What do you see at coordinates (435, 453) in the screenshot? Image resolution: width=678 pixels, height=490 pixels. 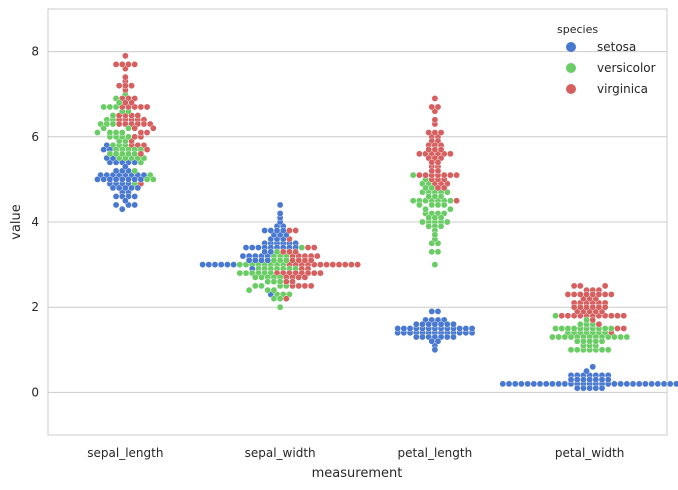 I see `x-tick-label-petal_length: petal_length` at bounding box center [435, 453].